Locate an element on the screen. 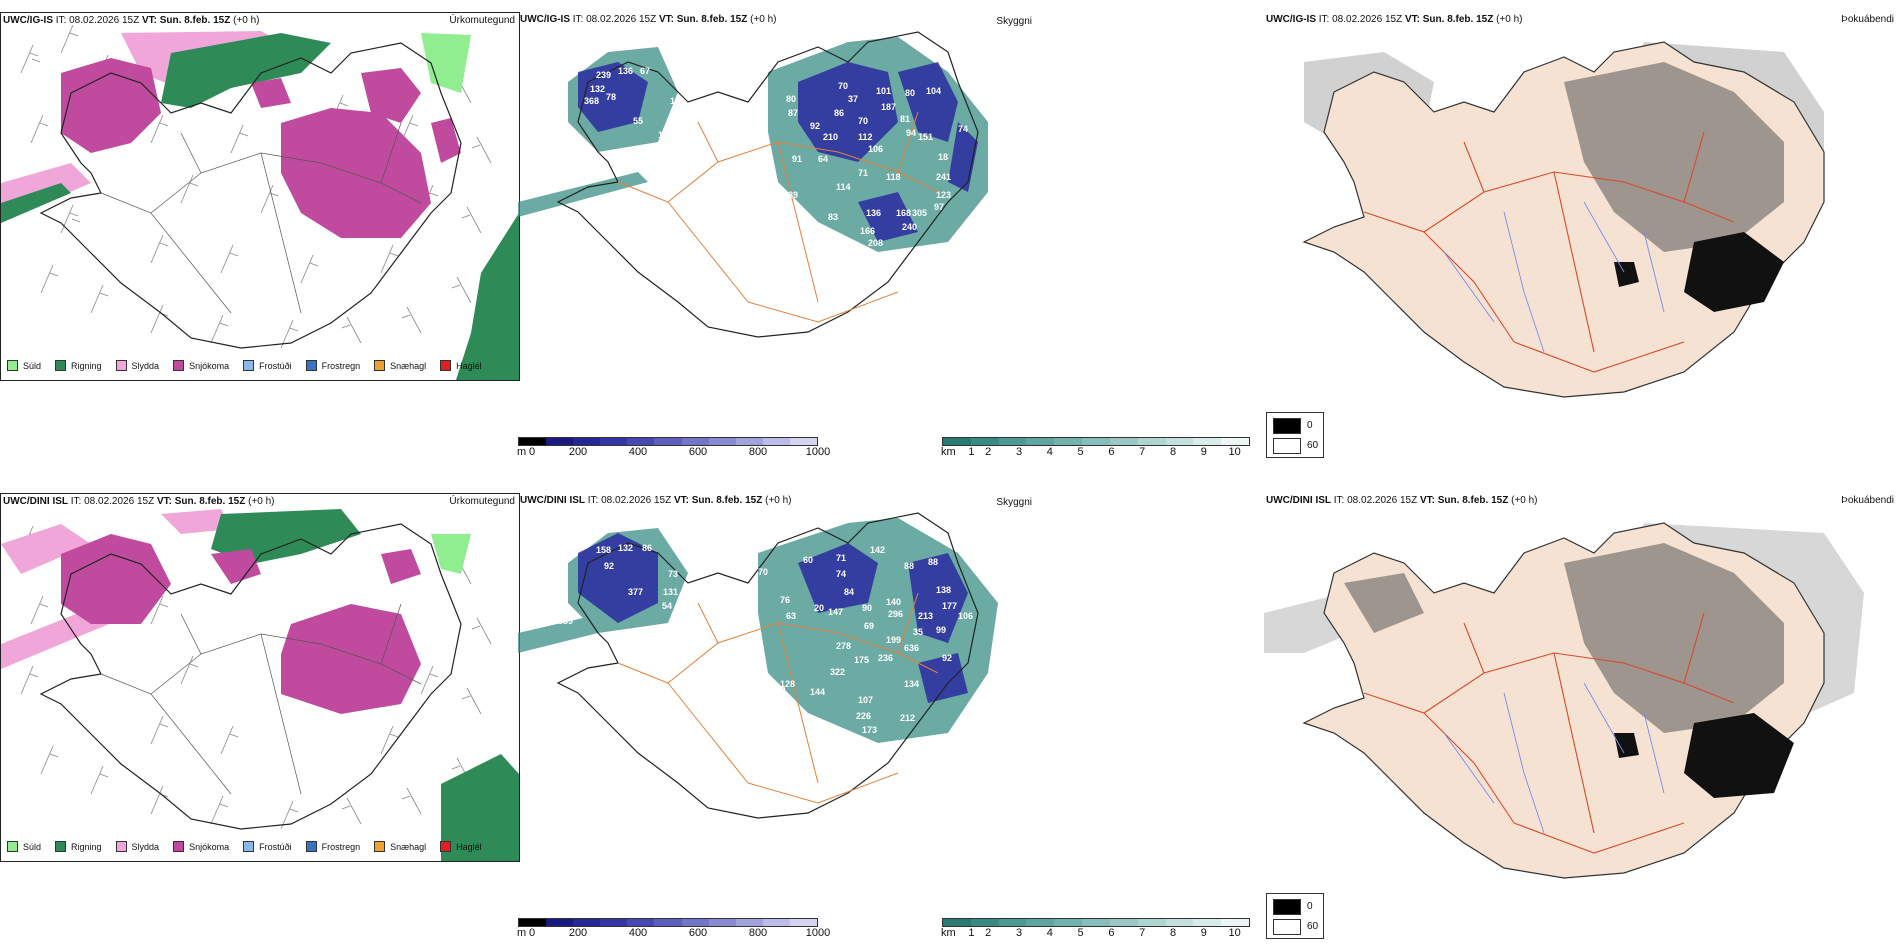 This screenshot has width=1900, height=950. cloudbase-colorbar-bottom: m 0 200 400 600 800 1000 is located at coordinates (673, 928).